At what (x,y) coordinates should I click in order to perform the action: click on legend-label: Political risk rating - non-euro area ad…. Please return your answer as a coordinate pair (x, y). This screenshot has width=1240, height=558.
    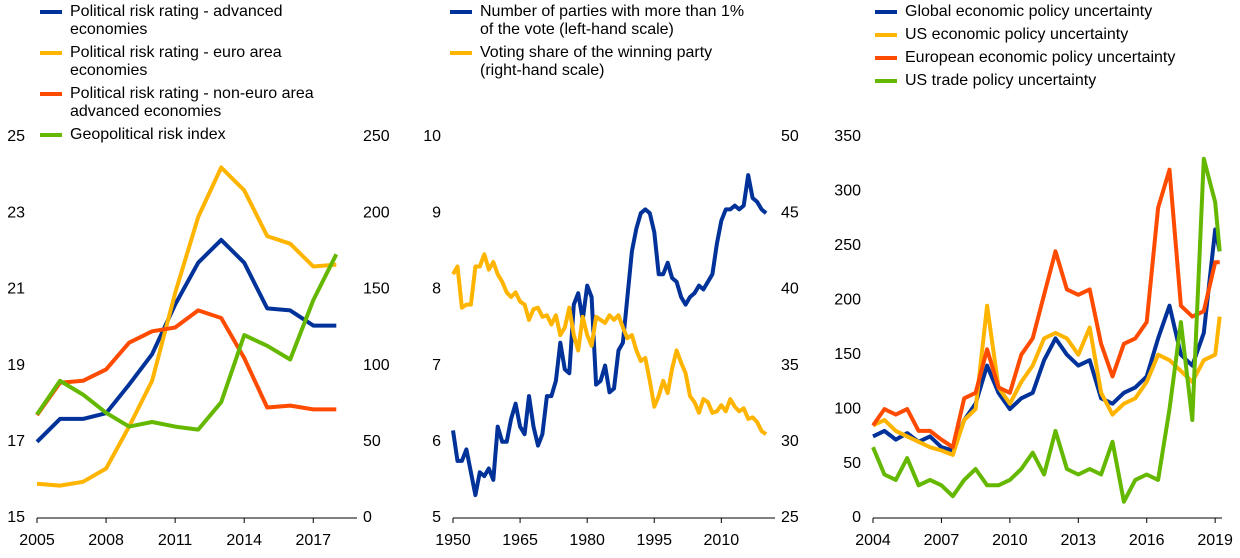
    Looking at the image, I should click on (192, 102).